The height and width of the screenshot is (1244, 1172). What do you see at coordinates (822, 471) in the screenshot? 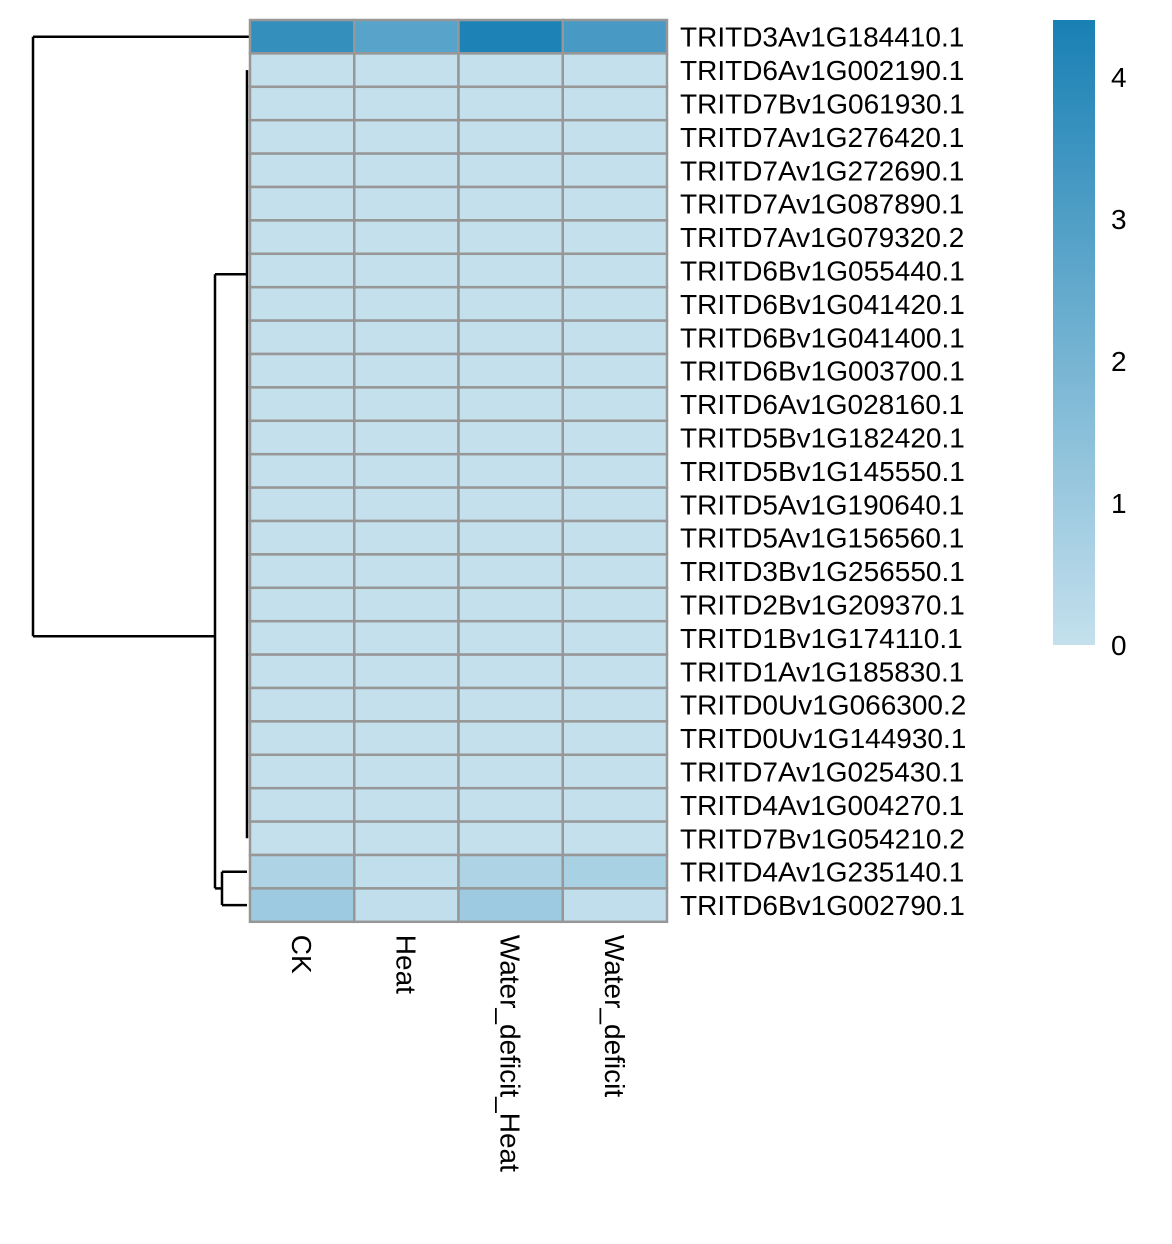
I see `row-label: TRITD5Bv1G145550.1` at bounding box center [822, 471].